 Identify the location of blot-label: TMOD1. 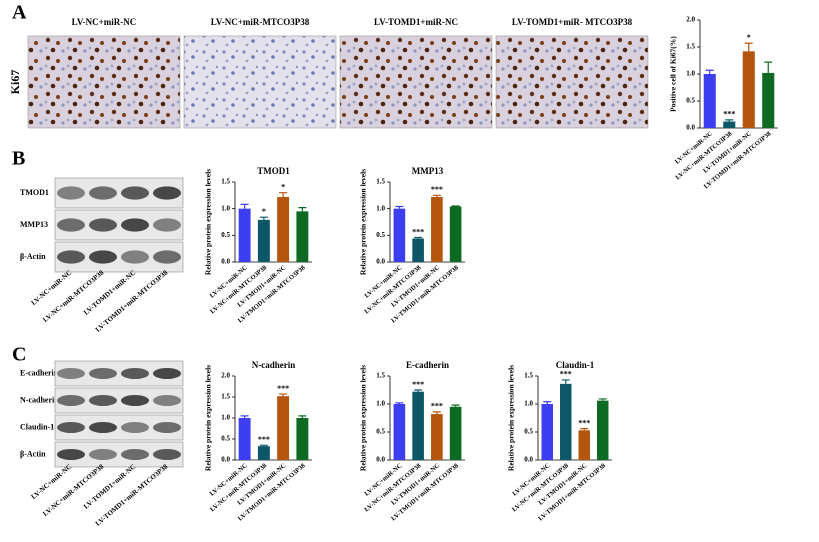
(34, 192).